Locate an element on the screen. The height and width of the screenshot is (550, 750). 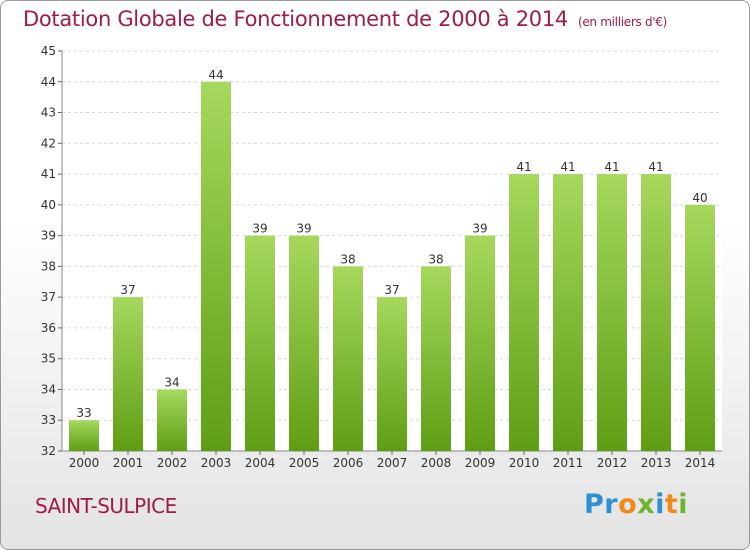
y-tick-label: 38 is located at coordinates (48, 266).